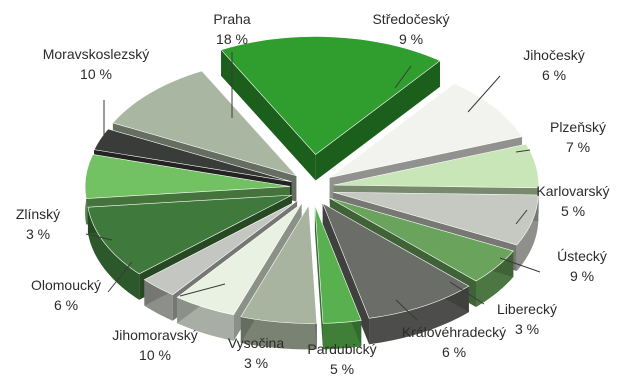 The width and height of the screenshot is (635, 376). I want to click on leader-stredocesky, so click(403, 77).